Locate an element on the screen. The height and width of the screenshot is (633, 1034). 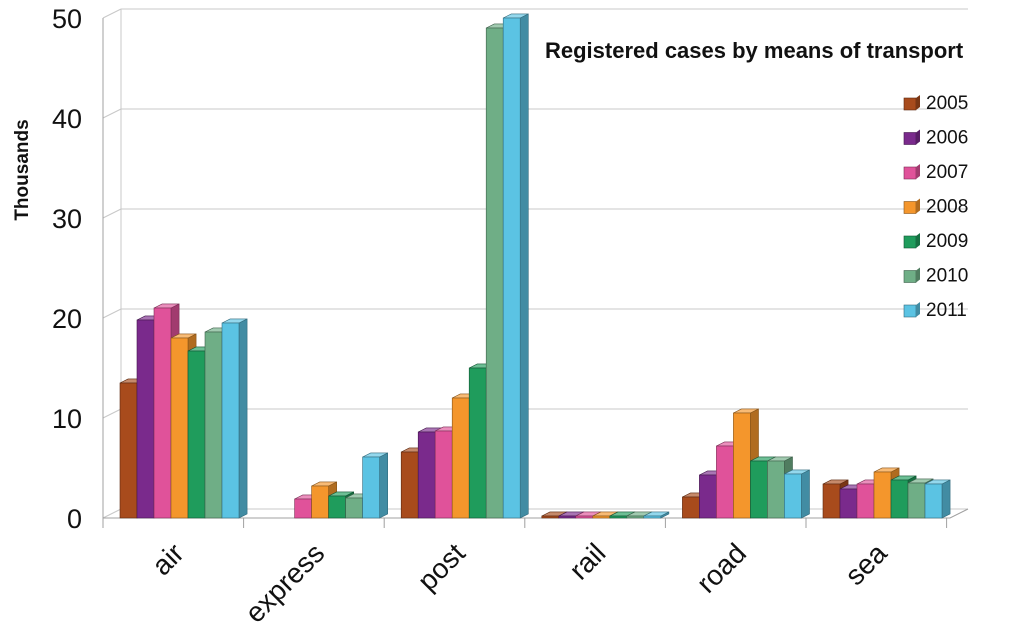
y-tick-label: 0 is located at coordinates (74, 519).